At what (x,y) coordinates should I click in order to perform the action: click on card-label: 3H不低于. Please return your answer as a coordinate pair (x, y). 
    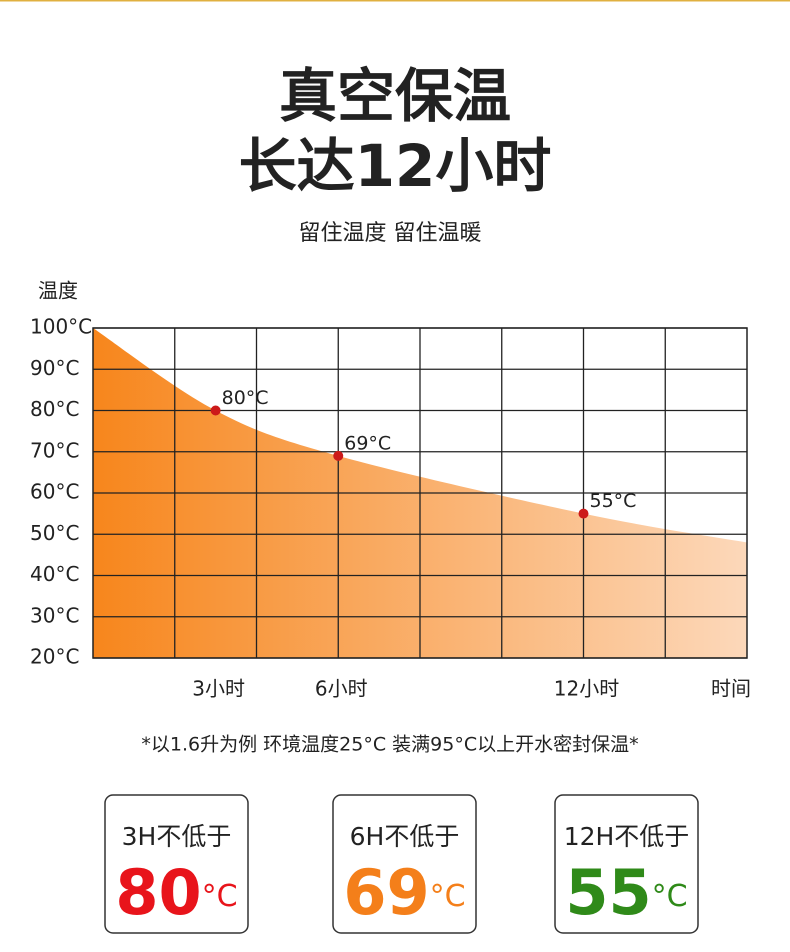
    Looking at the image, I should click on (177, 836).